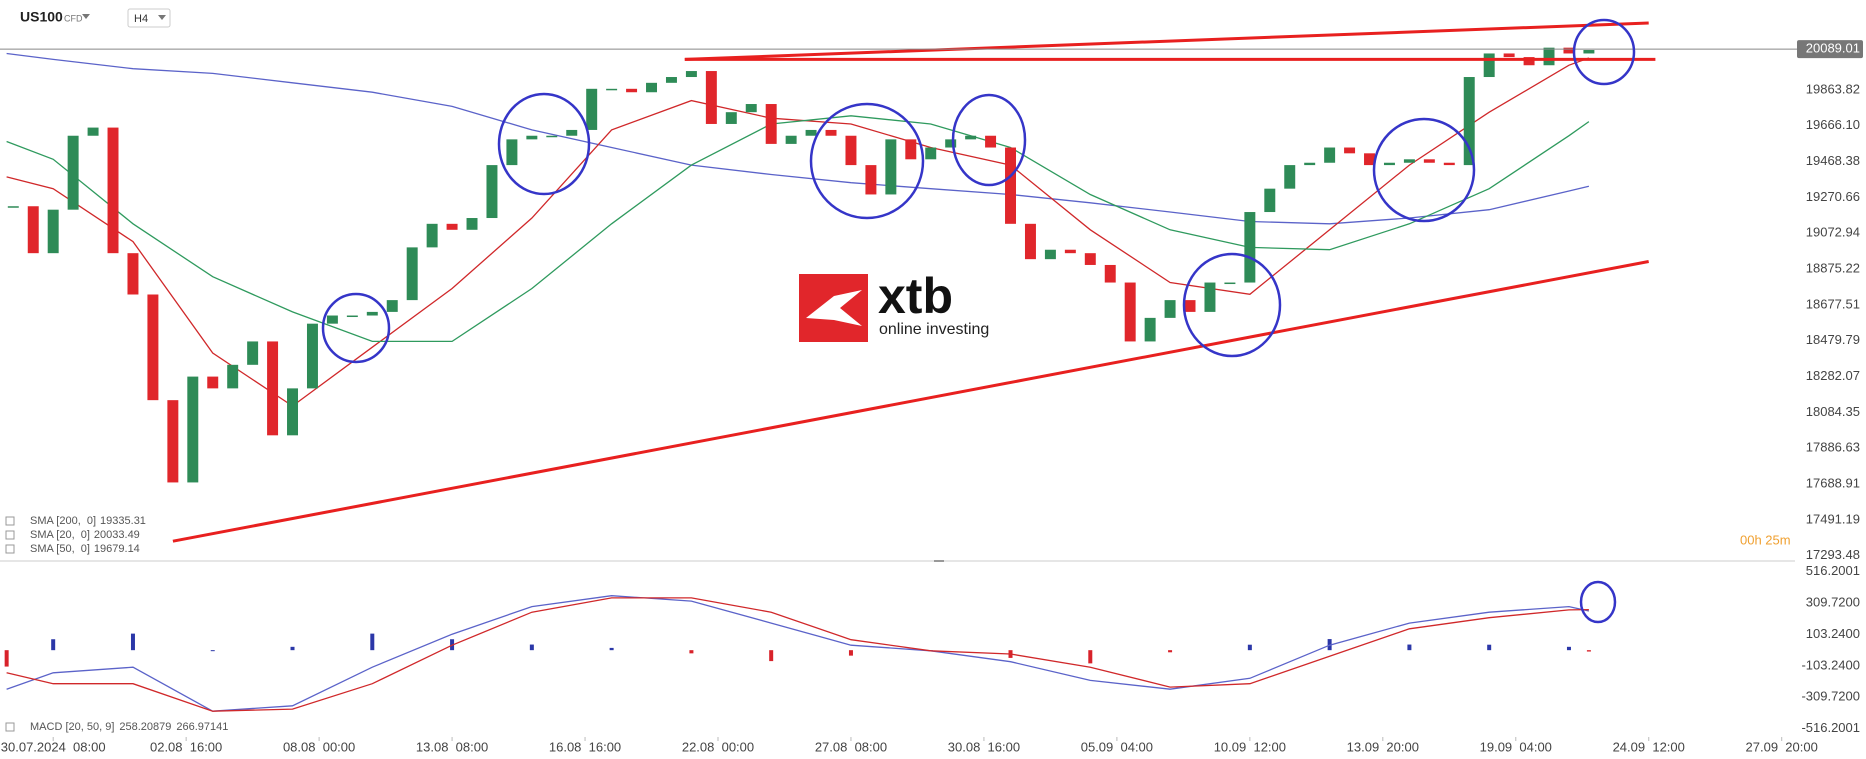  I want to click on y-tick-label: 18875.22, so click(1833, 268).